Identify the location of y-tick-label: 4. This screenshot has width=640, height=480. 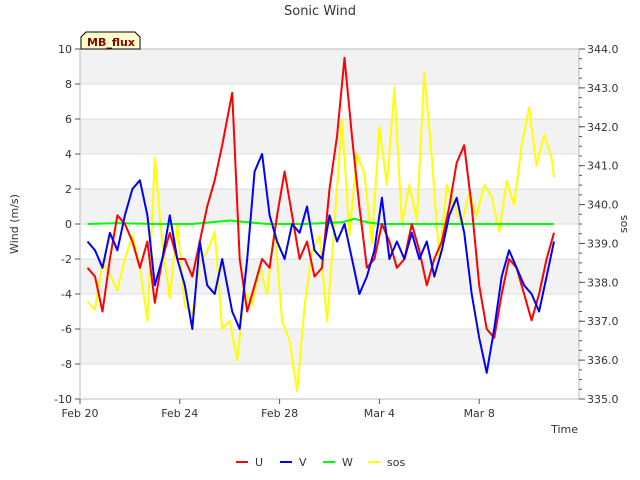
(68, 154).